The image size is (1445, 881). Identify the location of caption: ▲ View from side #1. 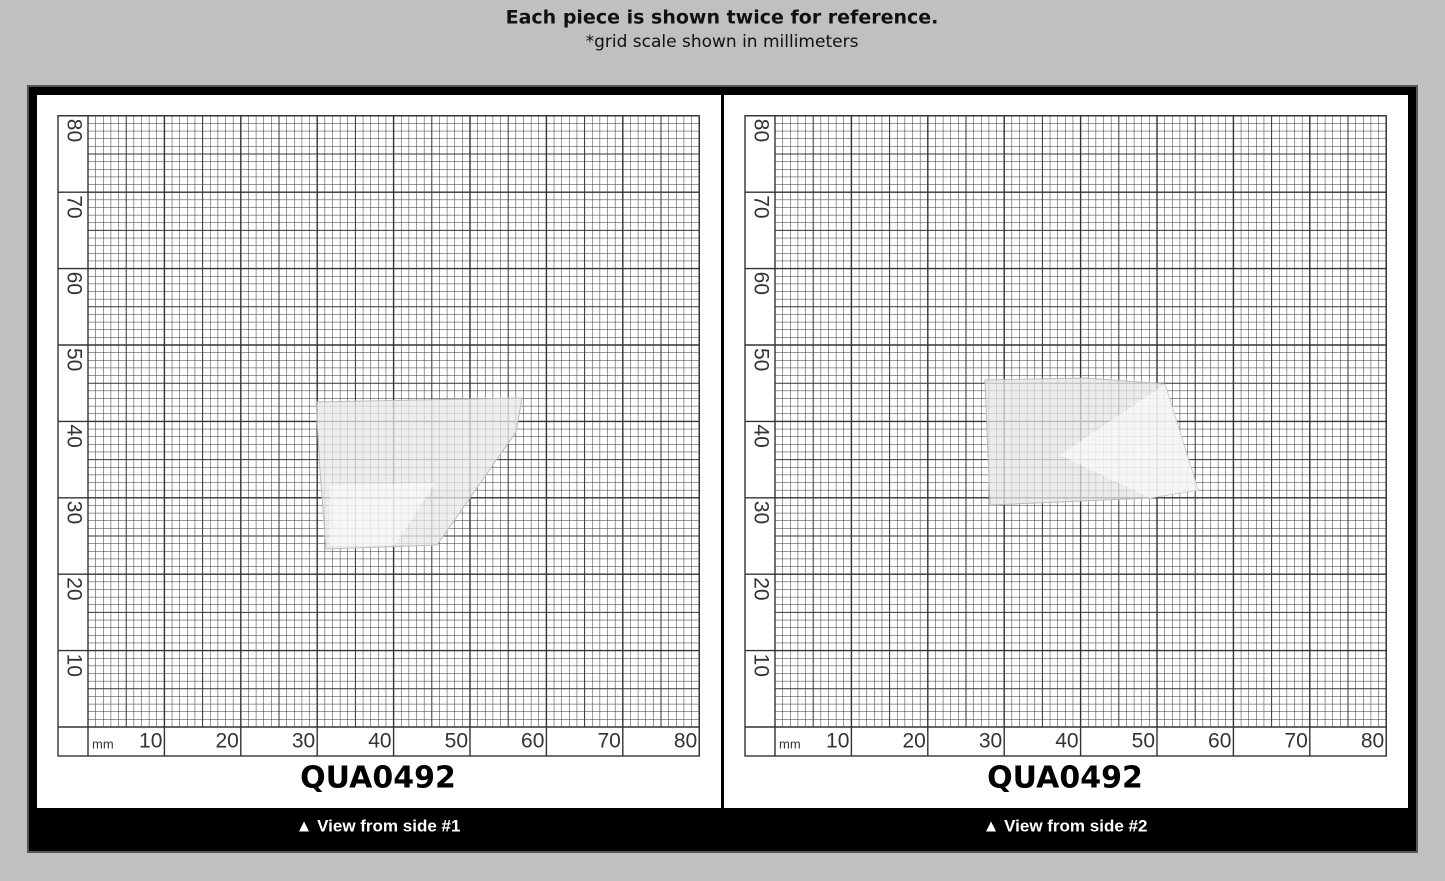
(378, 825).